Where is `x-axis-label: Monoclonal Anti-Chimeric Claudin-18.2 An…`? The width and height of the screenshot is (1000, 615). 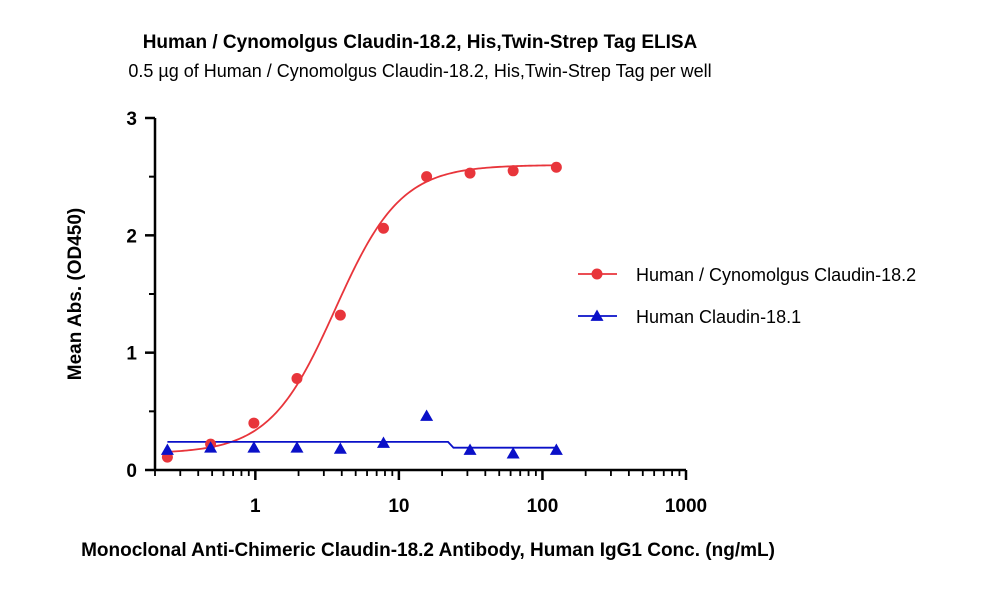
x-axis-label: Monoclonal Anti-Chimeric Claudin-18.2 An… is located at coordinates (428, 550).